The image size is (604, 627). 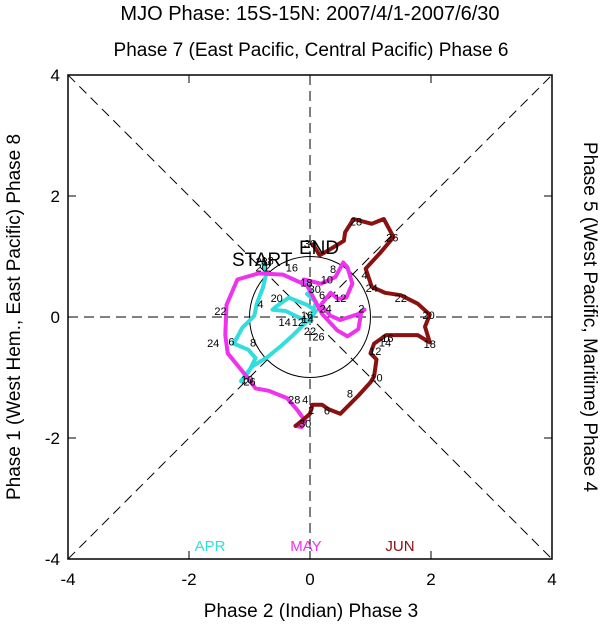 I want to click on legend-entry-may: MAY, so click(x=305, y=546).